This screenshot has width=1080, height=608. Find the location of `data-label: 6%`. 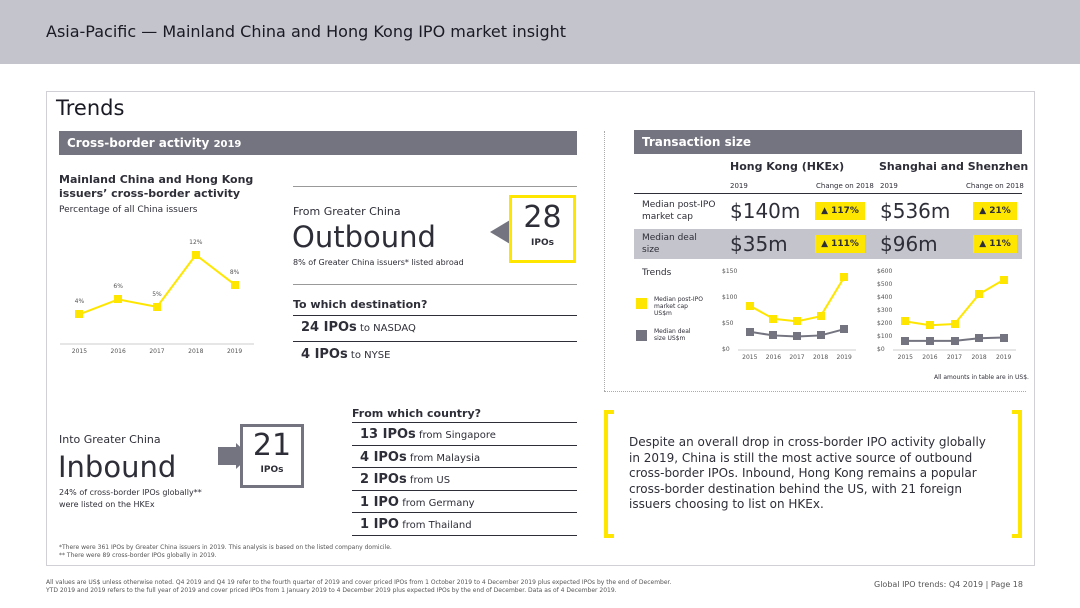

data-label: 6% is located at coordinates (118, 287).